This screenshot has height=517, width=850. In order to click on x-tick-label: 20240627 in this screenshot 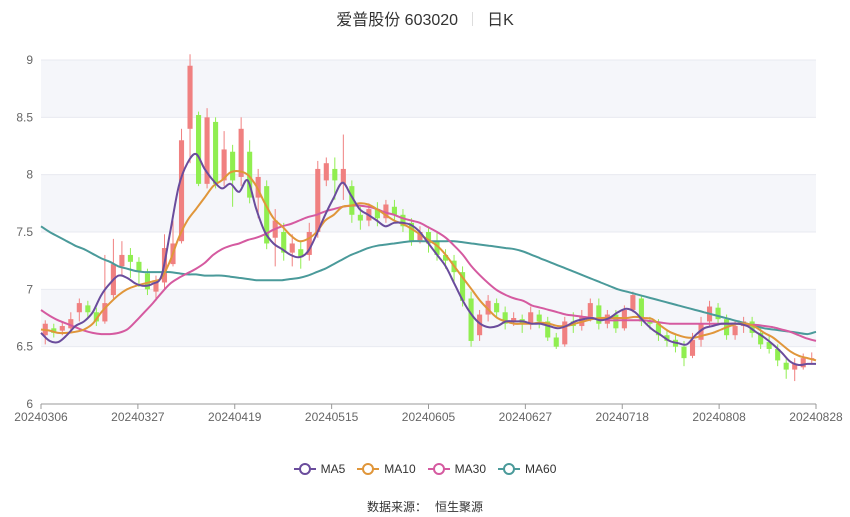, I will do `click(526, 417)`.